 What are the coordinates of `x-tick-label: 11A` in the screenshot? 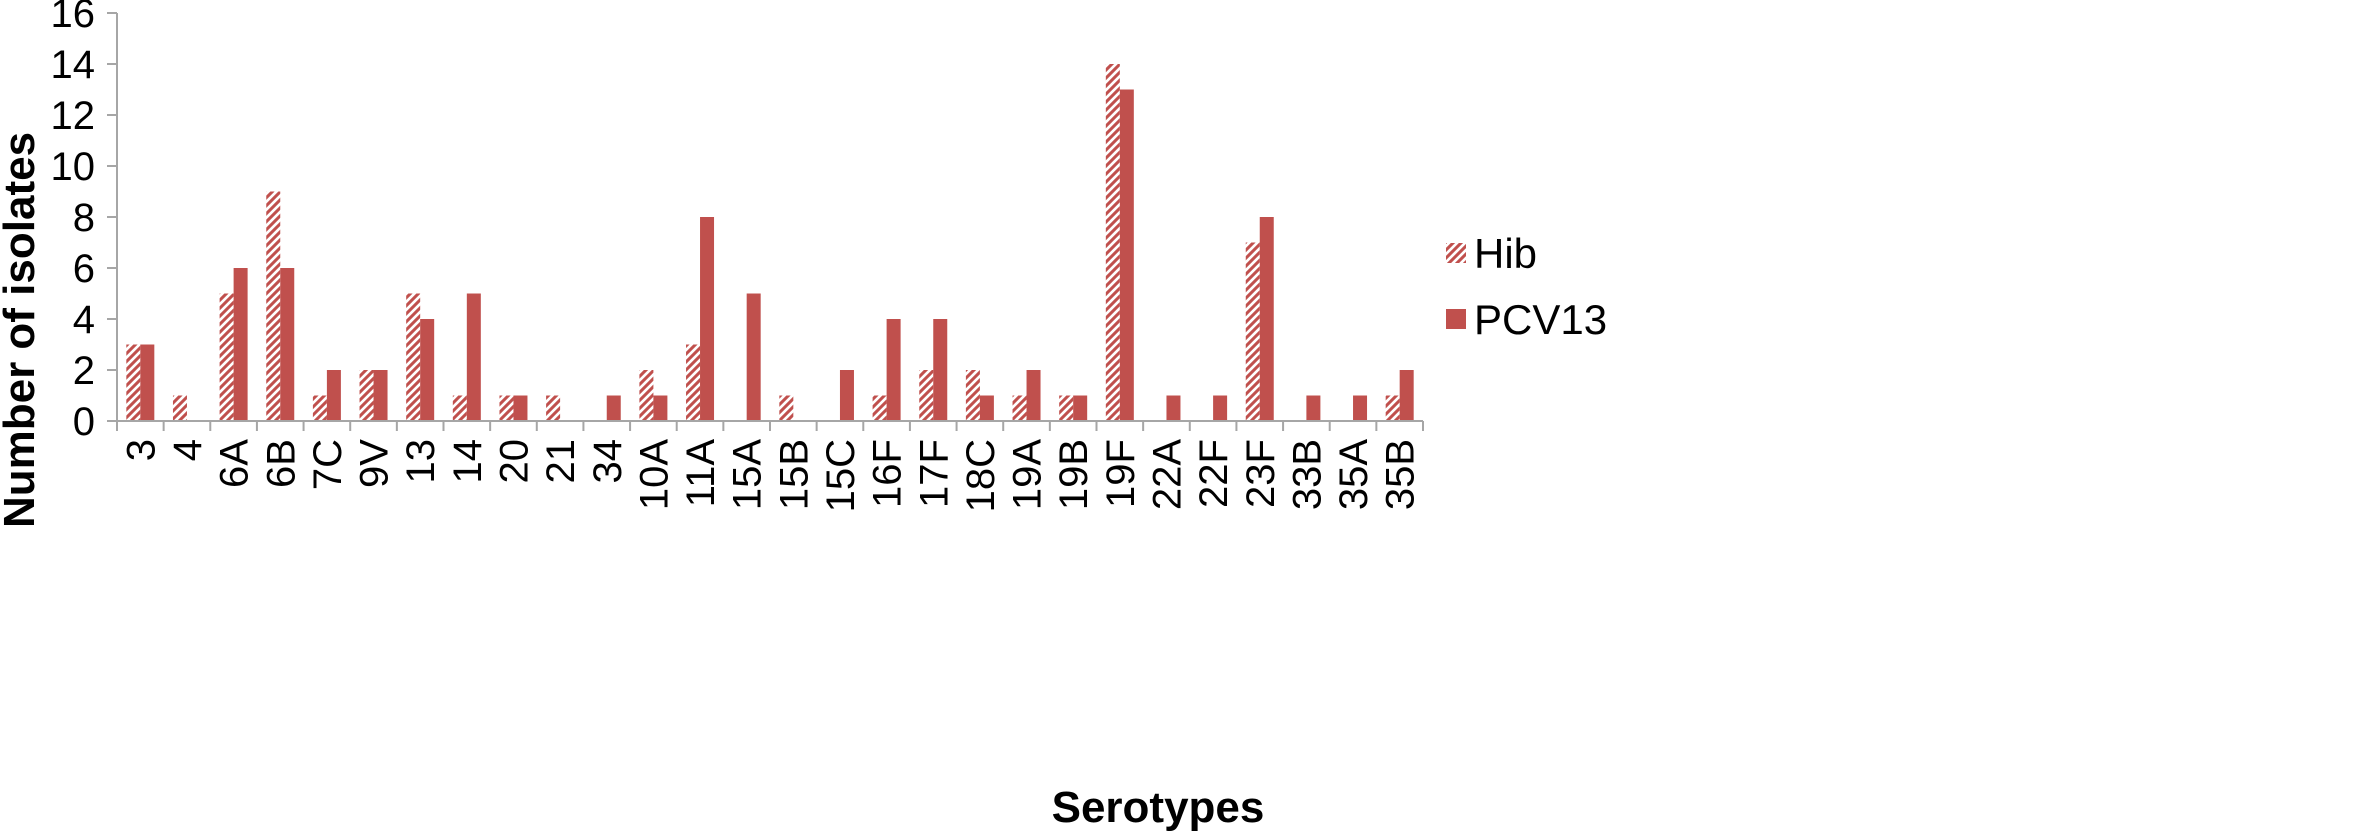 It's located at (701, 473).